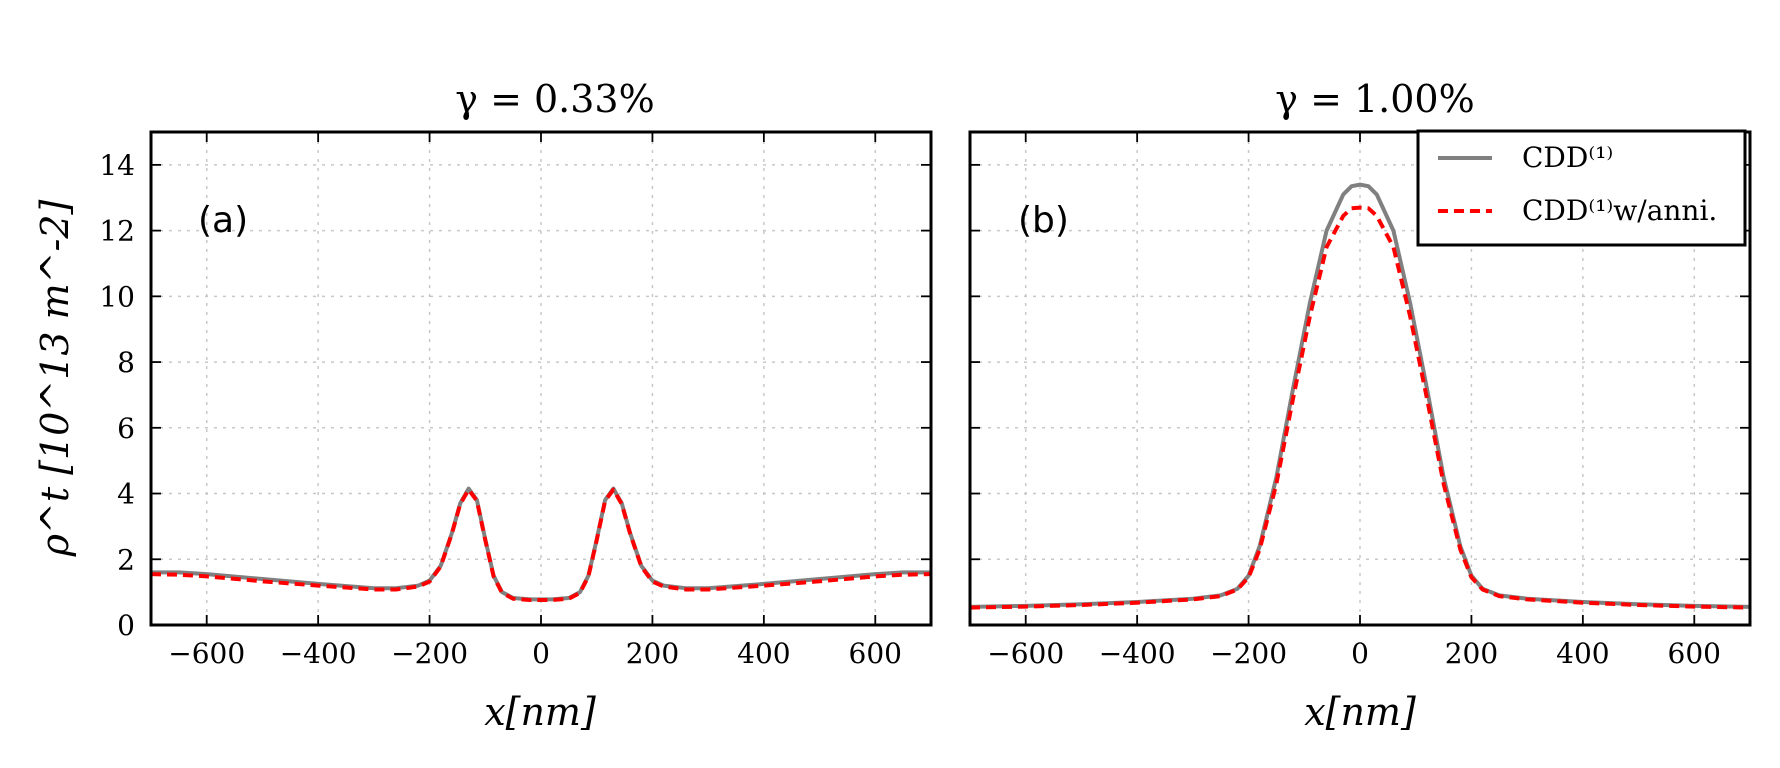 This screenshot has width=1780, height=768. I want to click on panel-a-title: γ = 0.33%, so click(554, 99).